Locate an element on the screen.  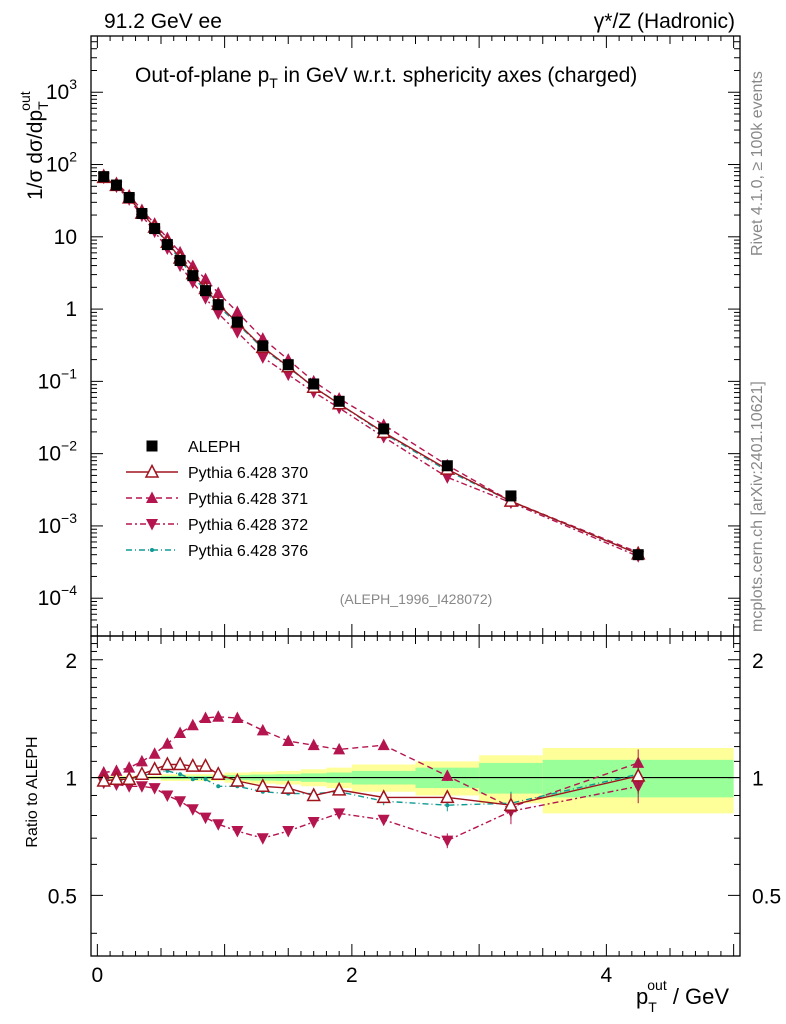
xlabel-rest: / GeV is located at coordinates (698, 996).